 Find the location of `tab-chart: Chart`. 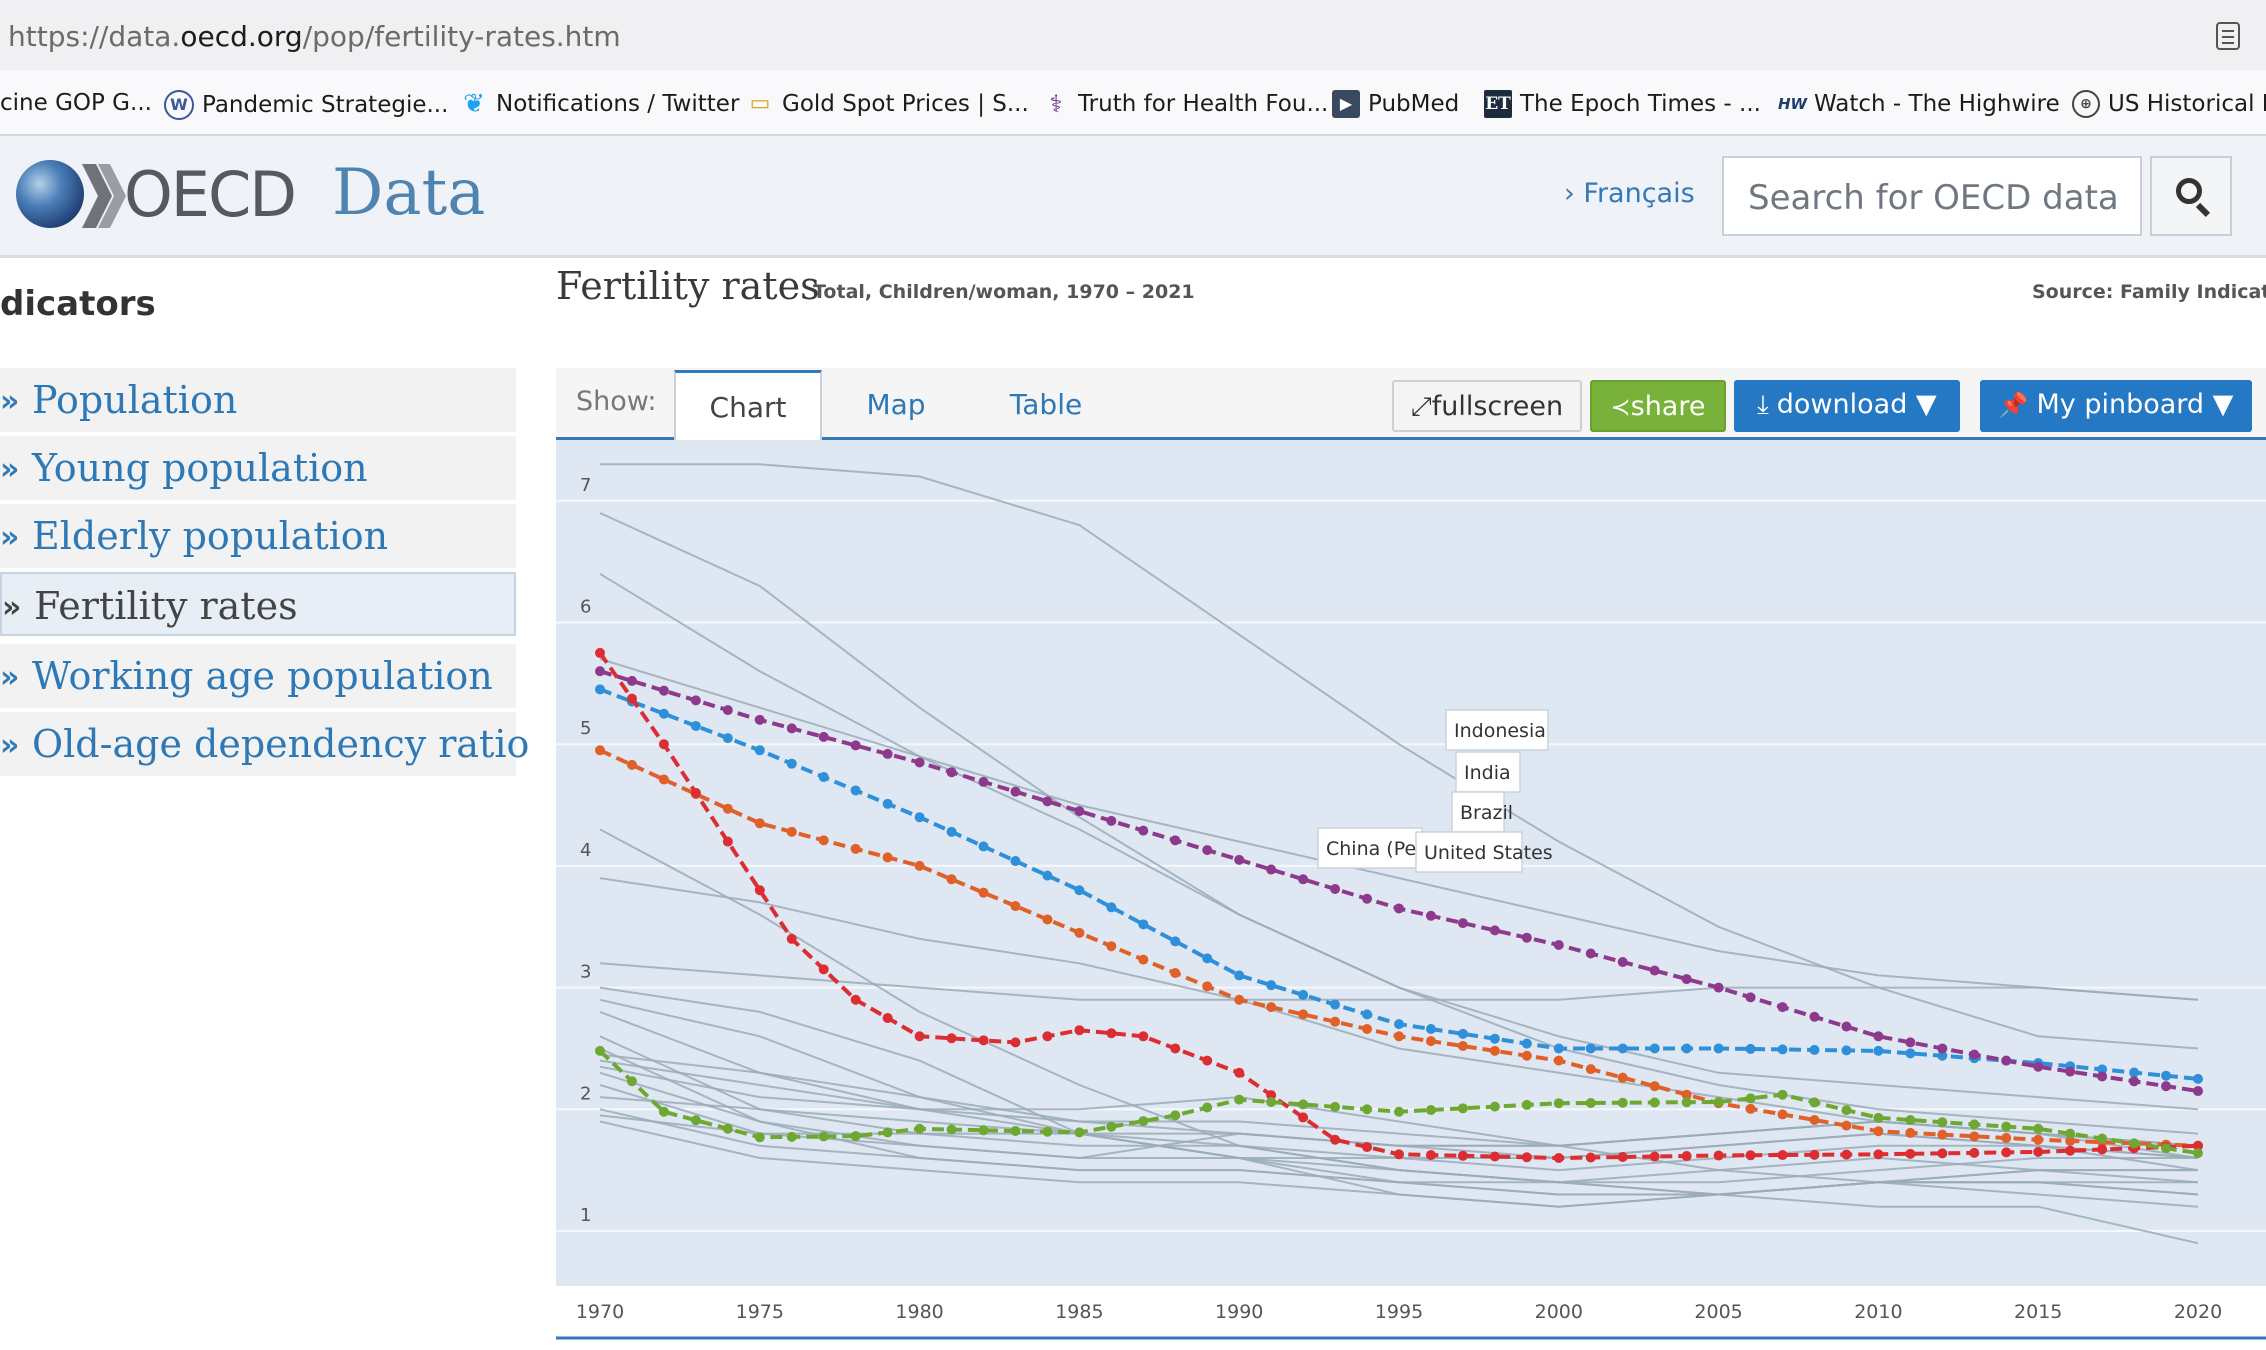

tab-chart: Chart is located at coordinates (748, 405).